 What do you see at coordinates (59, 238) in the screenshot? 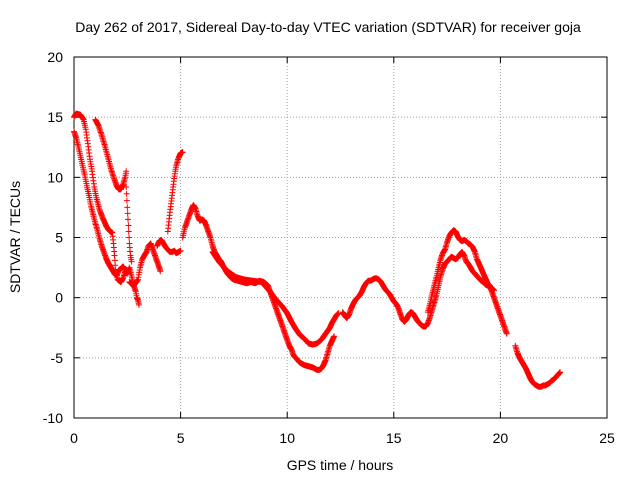
I see `y-tick-label: 5` at bounding box center [59, 238].